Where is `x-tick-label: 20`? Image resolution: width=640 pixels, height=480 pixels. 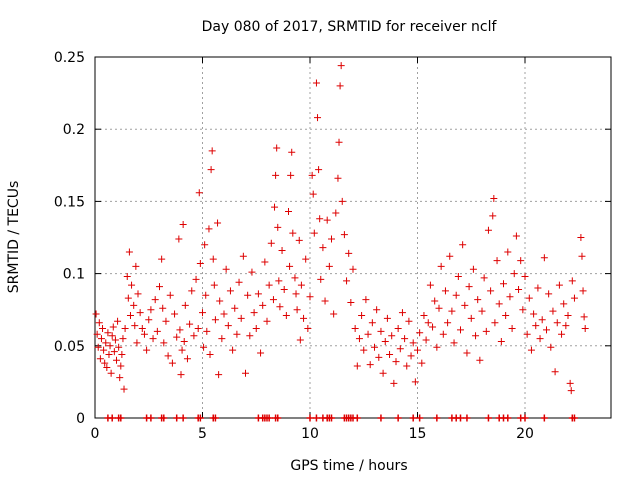
x-tick-label: 20 is located at coordinates (525, 434).